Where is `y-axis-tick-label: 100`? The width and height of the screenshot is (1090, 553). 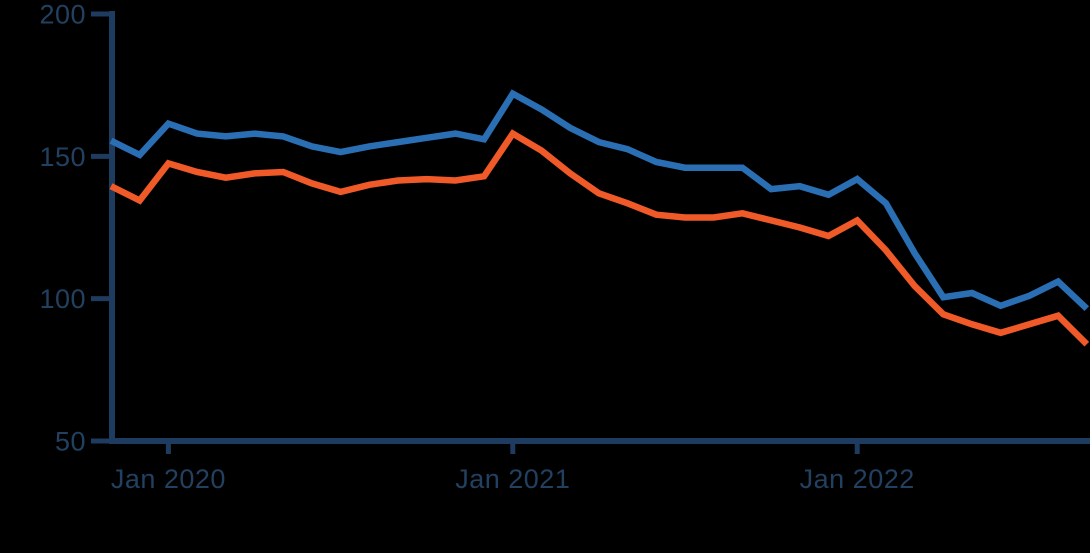
y-axis-tick-label: 100 is located at coordinates (62, 299).